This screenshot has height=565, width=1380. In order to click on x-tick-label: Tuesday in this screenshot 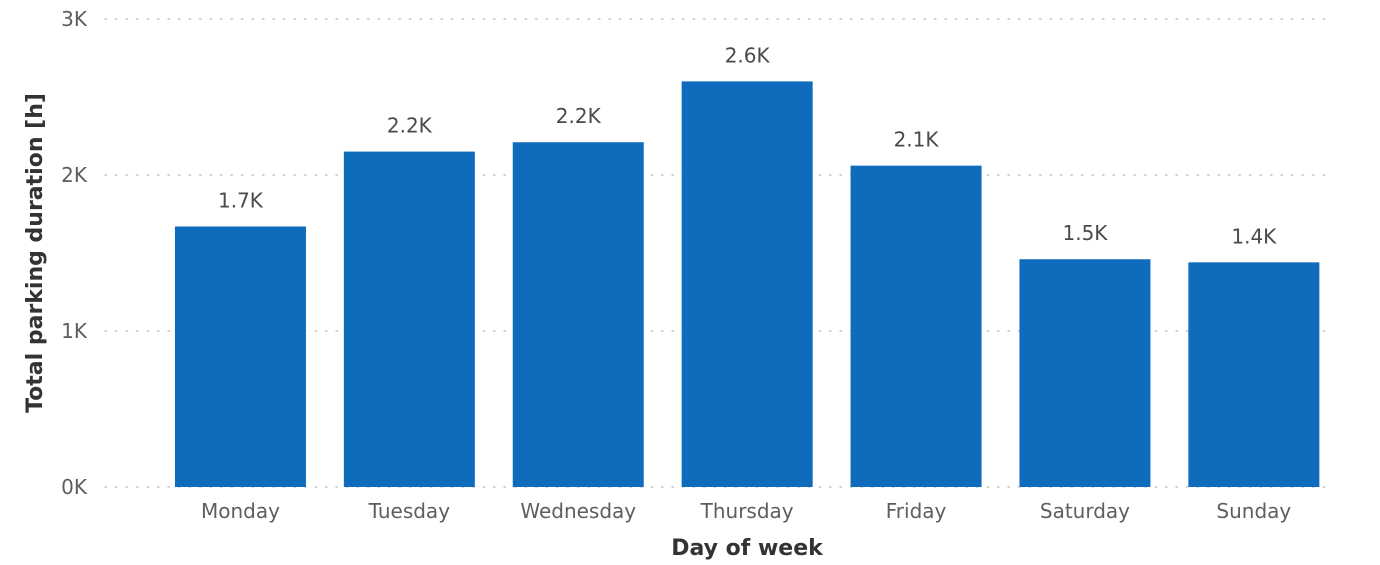, I will do `click(409, 511)`.